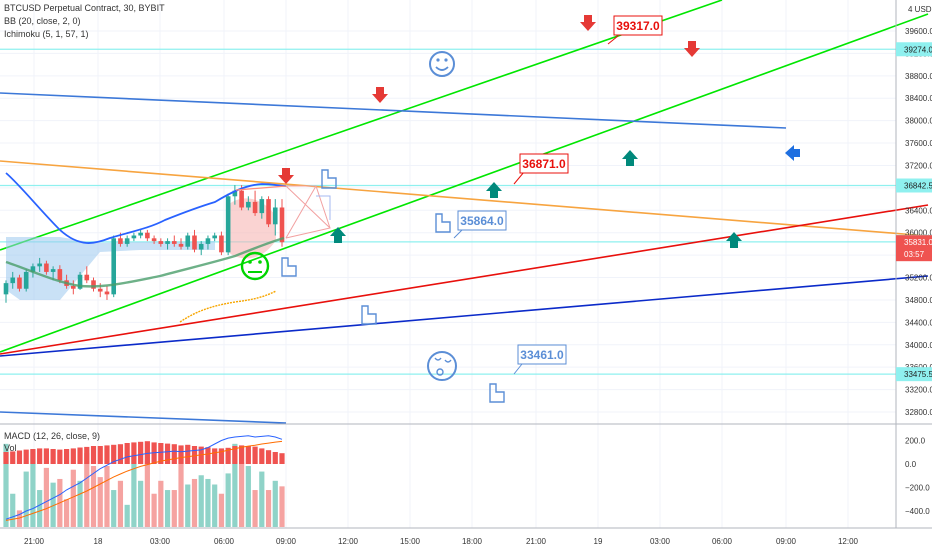 Image resolution: width=932 pixels, height=550 pixels. Describe the element at coordinates (918, 143) in the screenshot. I see `y-tick-label: 37600.0` at that location.